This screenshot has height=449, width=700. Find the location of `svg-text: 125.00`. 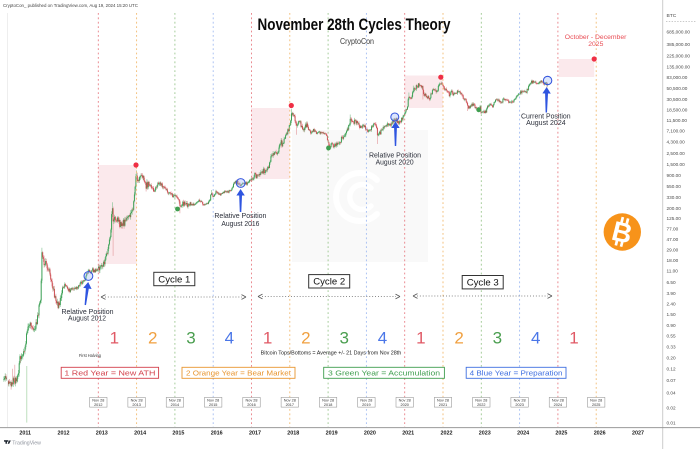

svg-text: 125.00 is located at coordinates (674, 218).